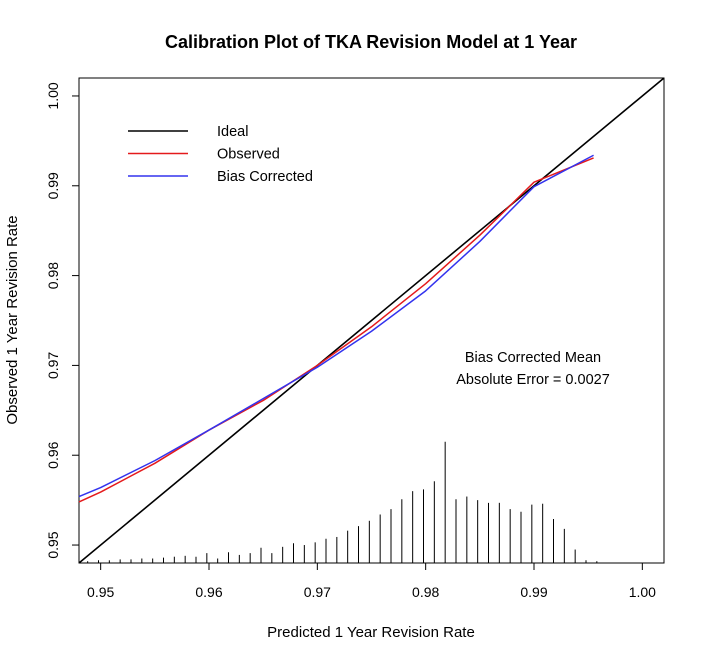  What do you see at coordinates (100, 592) in the screenshot?
I see `x-tick-label: 0.95` at bounding box center [100, 592].